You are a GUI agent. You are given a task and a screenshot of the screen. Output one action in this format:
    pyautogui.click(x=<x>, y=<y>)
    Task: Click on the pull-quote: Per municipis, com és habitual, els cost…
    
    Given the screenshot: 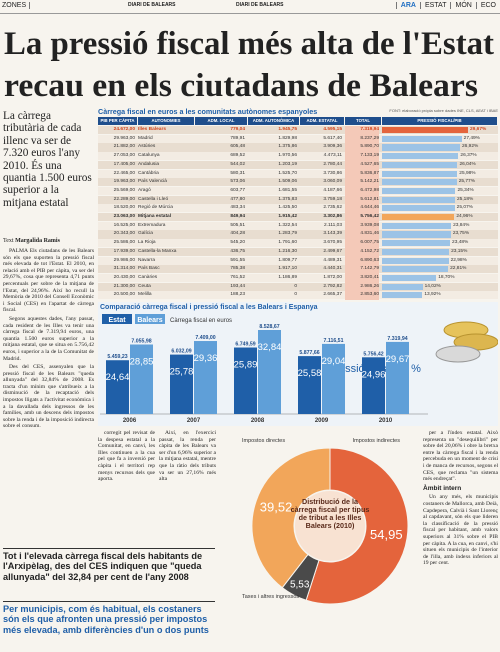 What is the action you would take?
    pyautogui.click(x=109, y=618)
    